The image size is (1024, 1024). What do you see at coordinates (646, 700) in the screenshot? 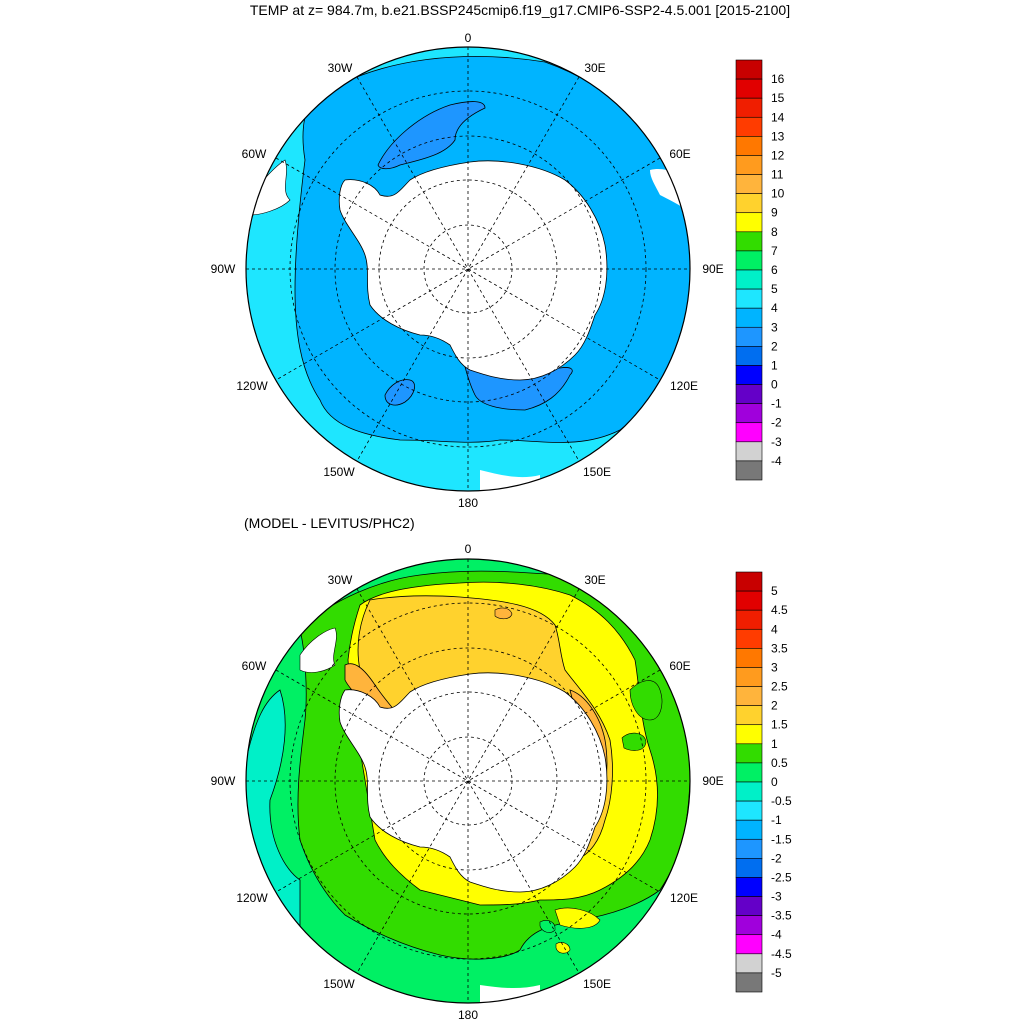
I see `green-patch-east` at bounding box center [646, 700].